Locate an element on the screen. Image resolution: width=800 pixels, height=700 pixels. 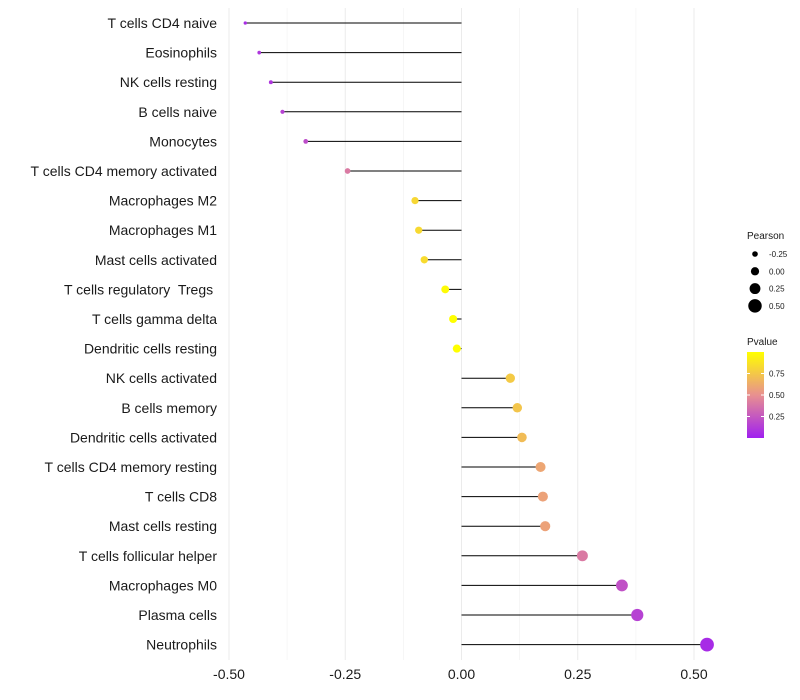
category-label: T cells gamma delta is located at coordinates (154, 319).